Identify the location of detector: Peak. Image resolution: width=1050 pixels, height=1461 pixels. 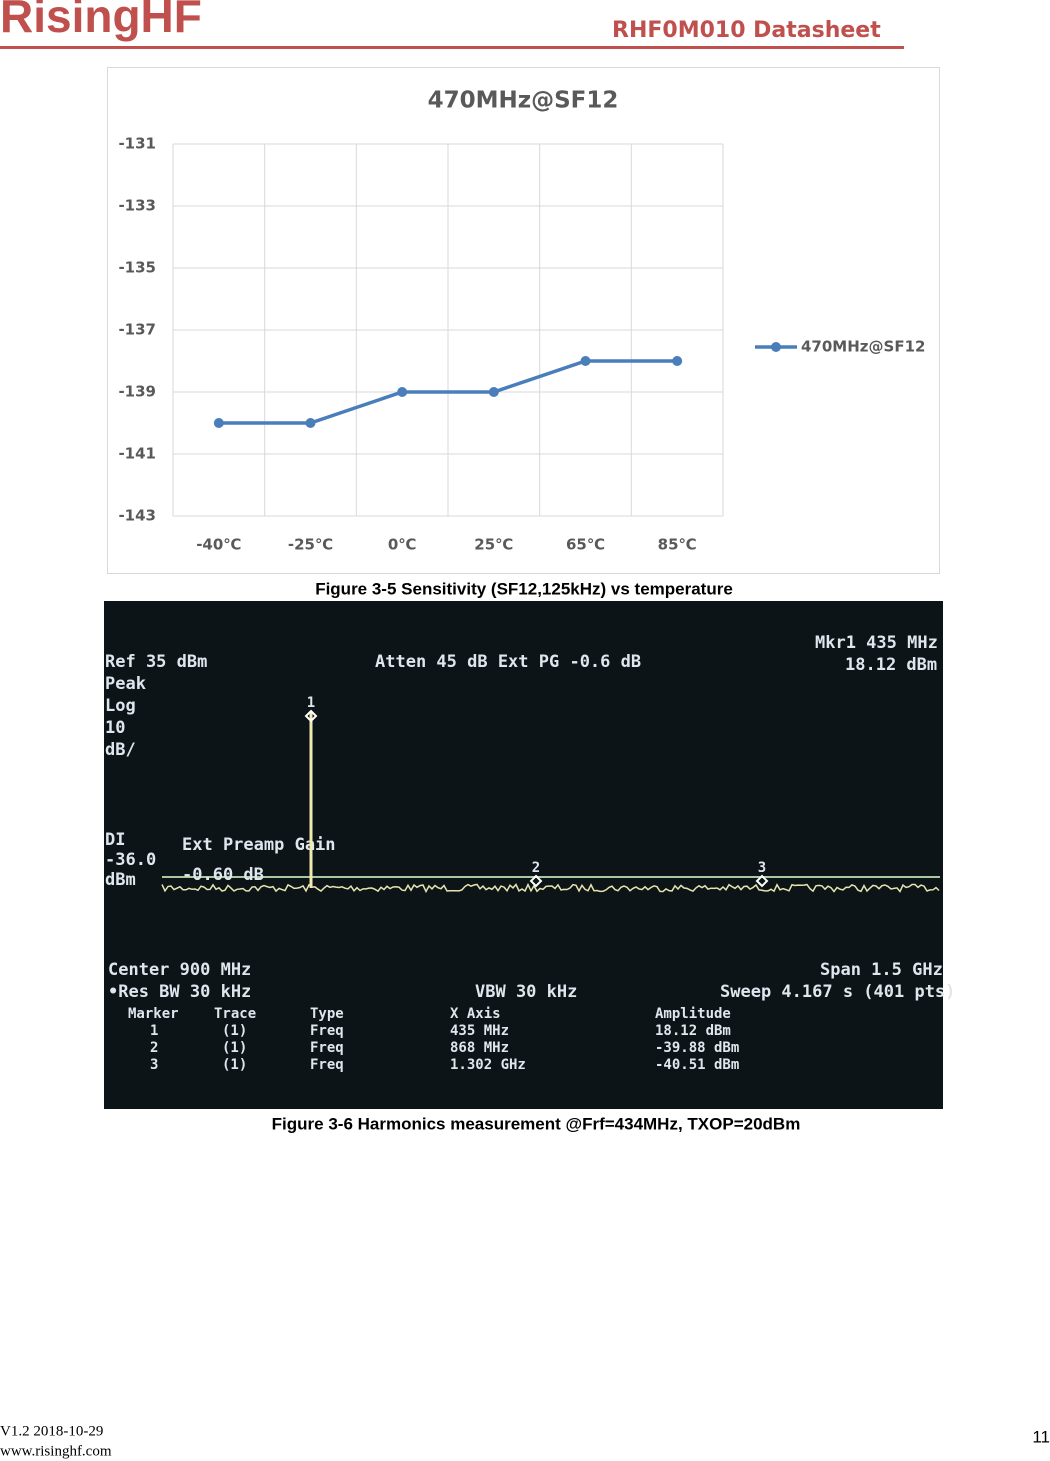
(125, 684).